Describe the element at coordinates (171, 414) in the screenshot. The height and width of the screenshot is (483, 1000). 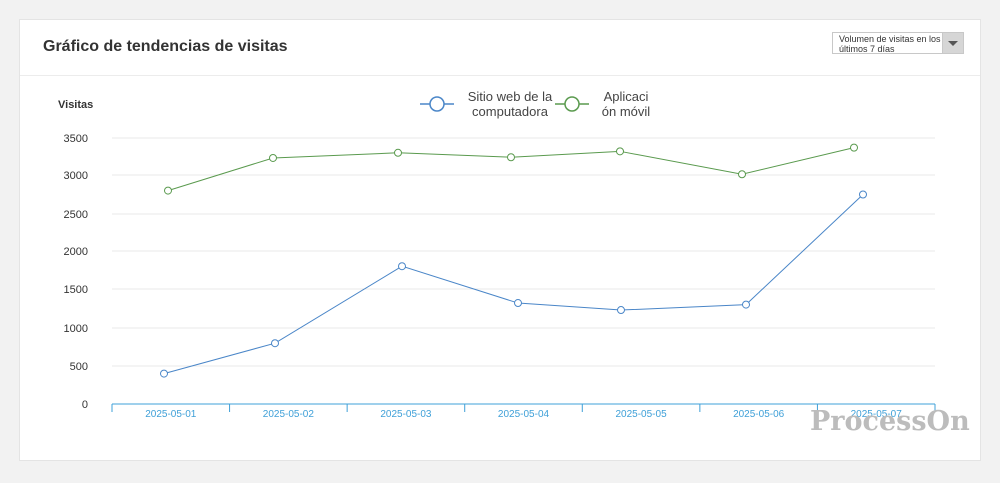
I see `x-tick-label: 2025-05-01` at that location.